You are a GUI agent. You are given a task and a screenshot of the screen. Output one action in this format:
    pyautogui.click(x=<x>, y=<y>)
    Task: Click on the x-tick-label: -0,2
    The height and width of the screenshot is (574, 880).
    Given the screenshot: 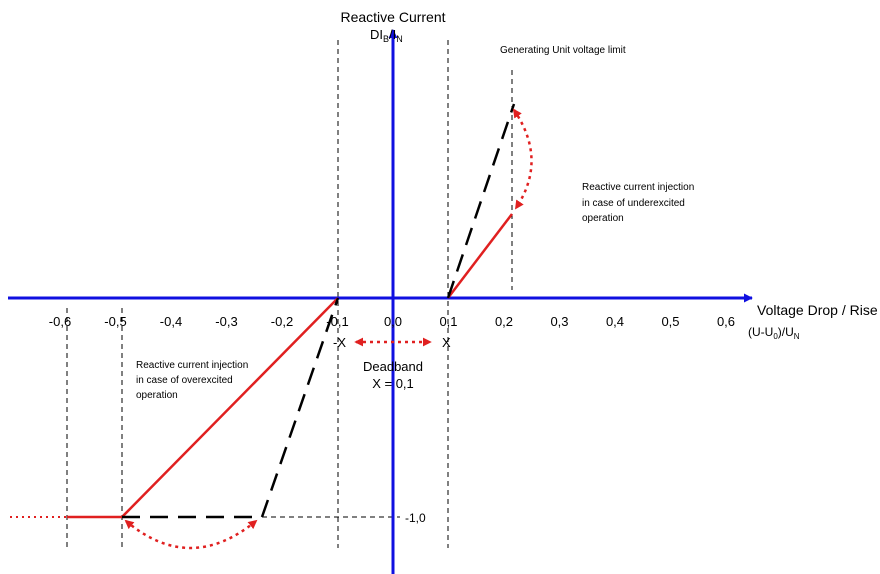 What is the action you would take?
    pyautogui.click(x=282, y=321)
    